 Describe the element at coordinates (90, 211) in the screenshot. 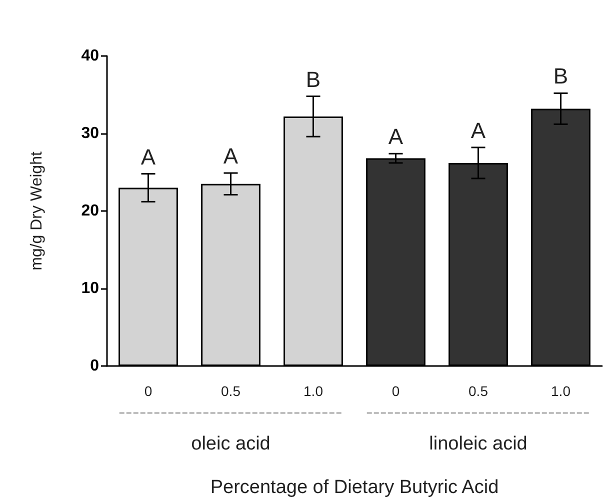

I see `y-tick-label: 20` at that location.